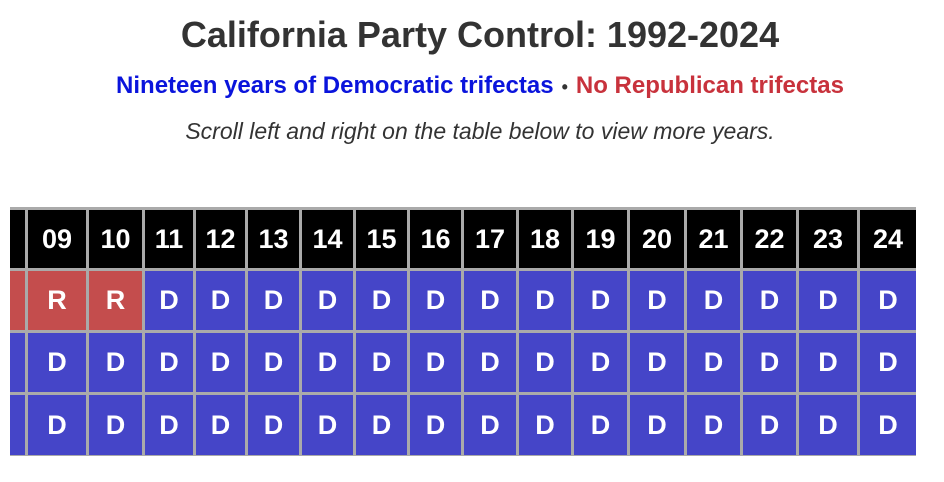 This screenshot has height=482, width=944. I want to click on title: California Party Control: 1992-2024, so click(480, 34).